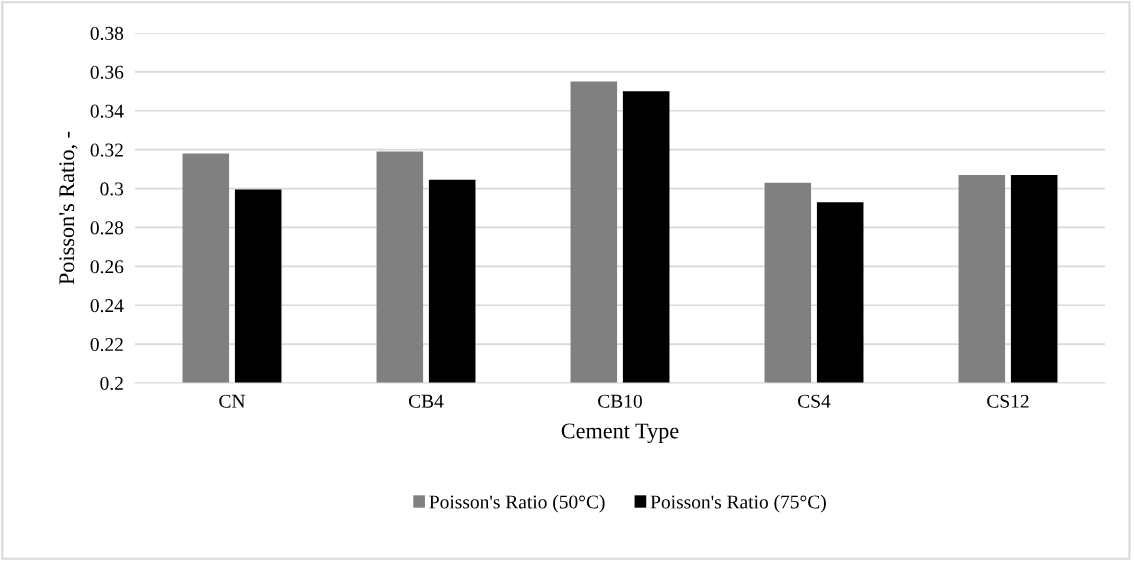  I want to click on legend-label: Poisson's Ratio (75°C), so click(738, 503).